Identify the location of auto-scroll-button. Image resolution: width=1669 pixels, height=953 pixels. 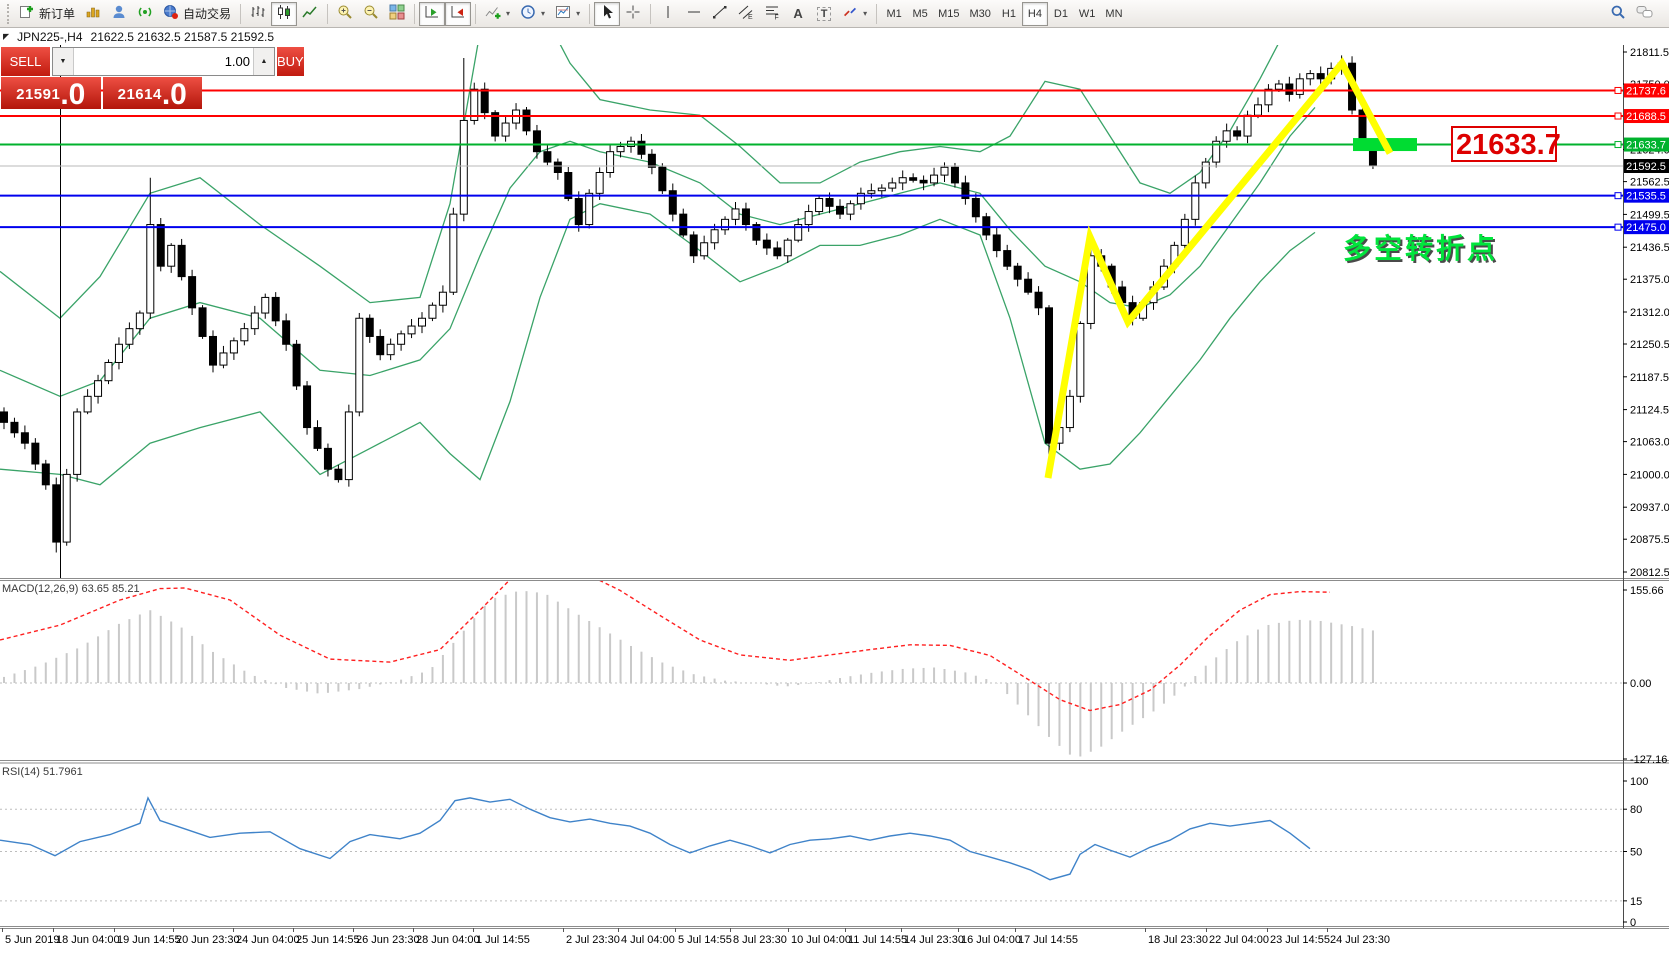
(432, 13).